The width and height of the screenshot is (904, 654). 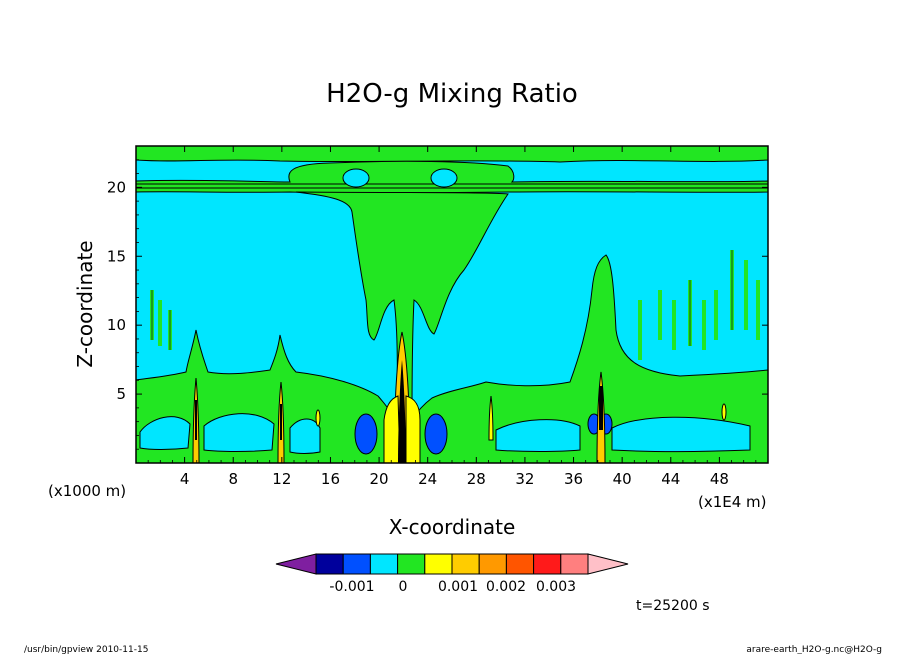 I want to click on colorbar, so click(x=452, y=564).